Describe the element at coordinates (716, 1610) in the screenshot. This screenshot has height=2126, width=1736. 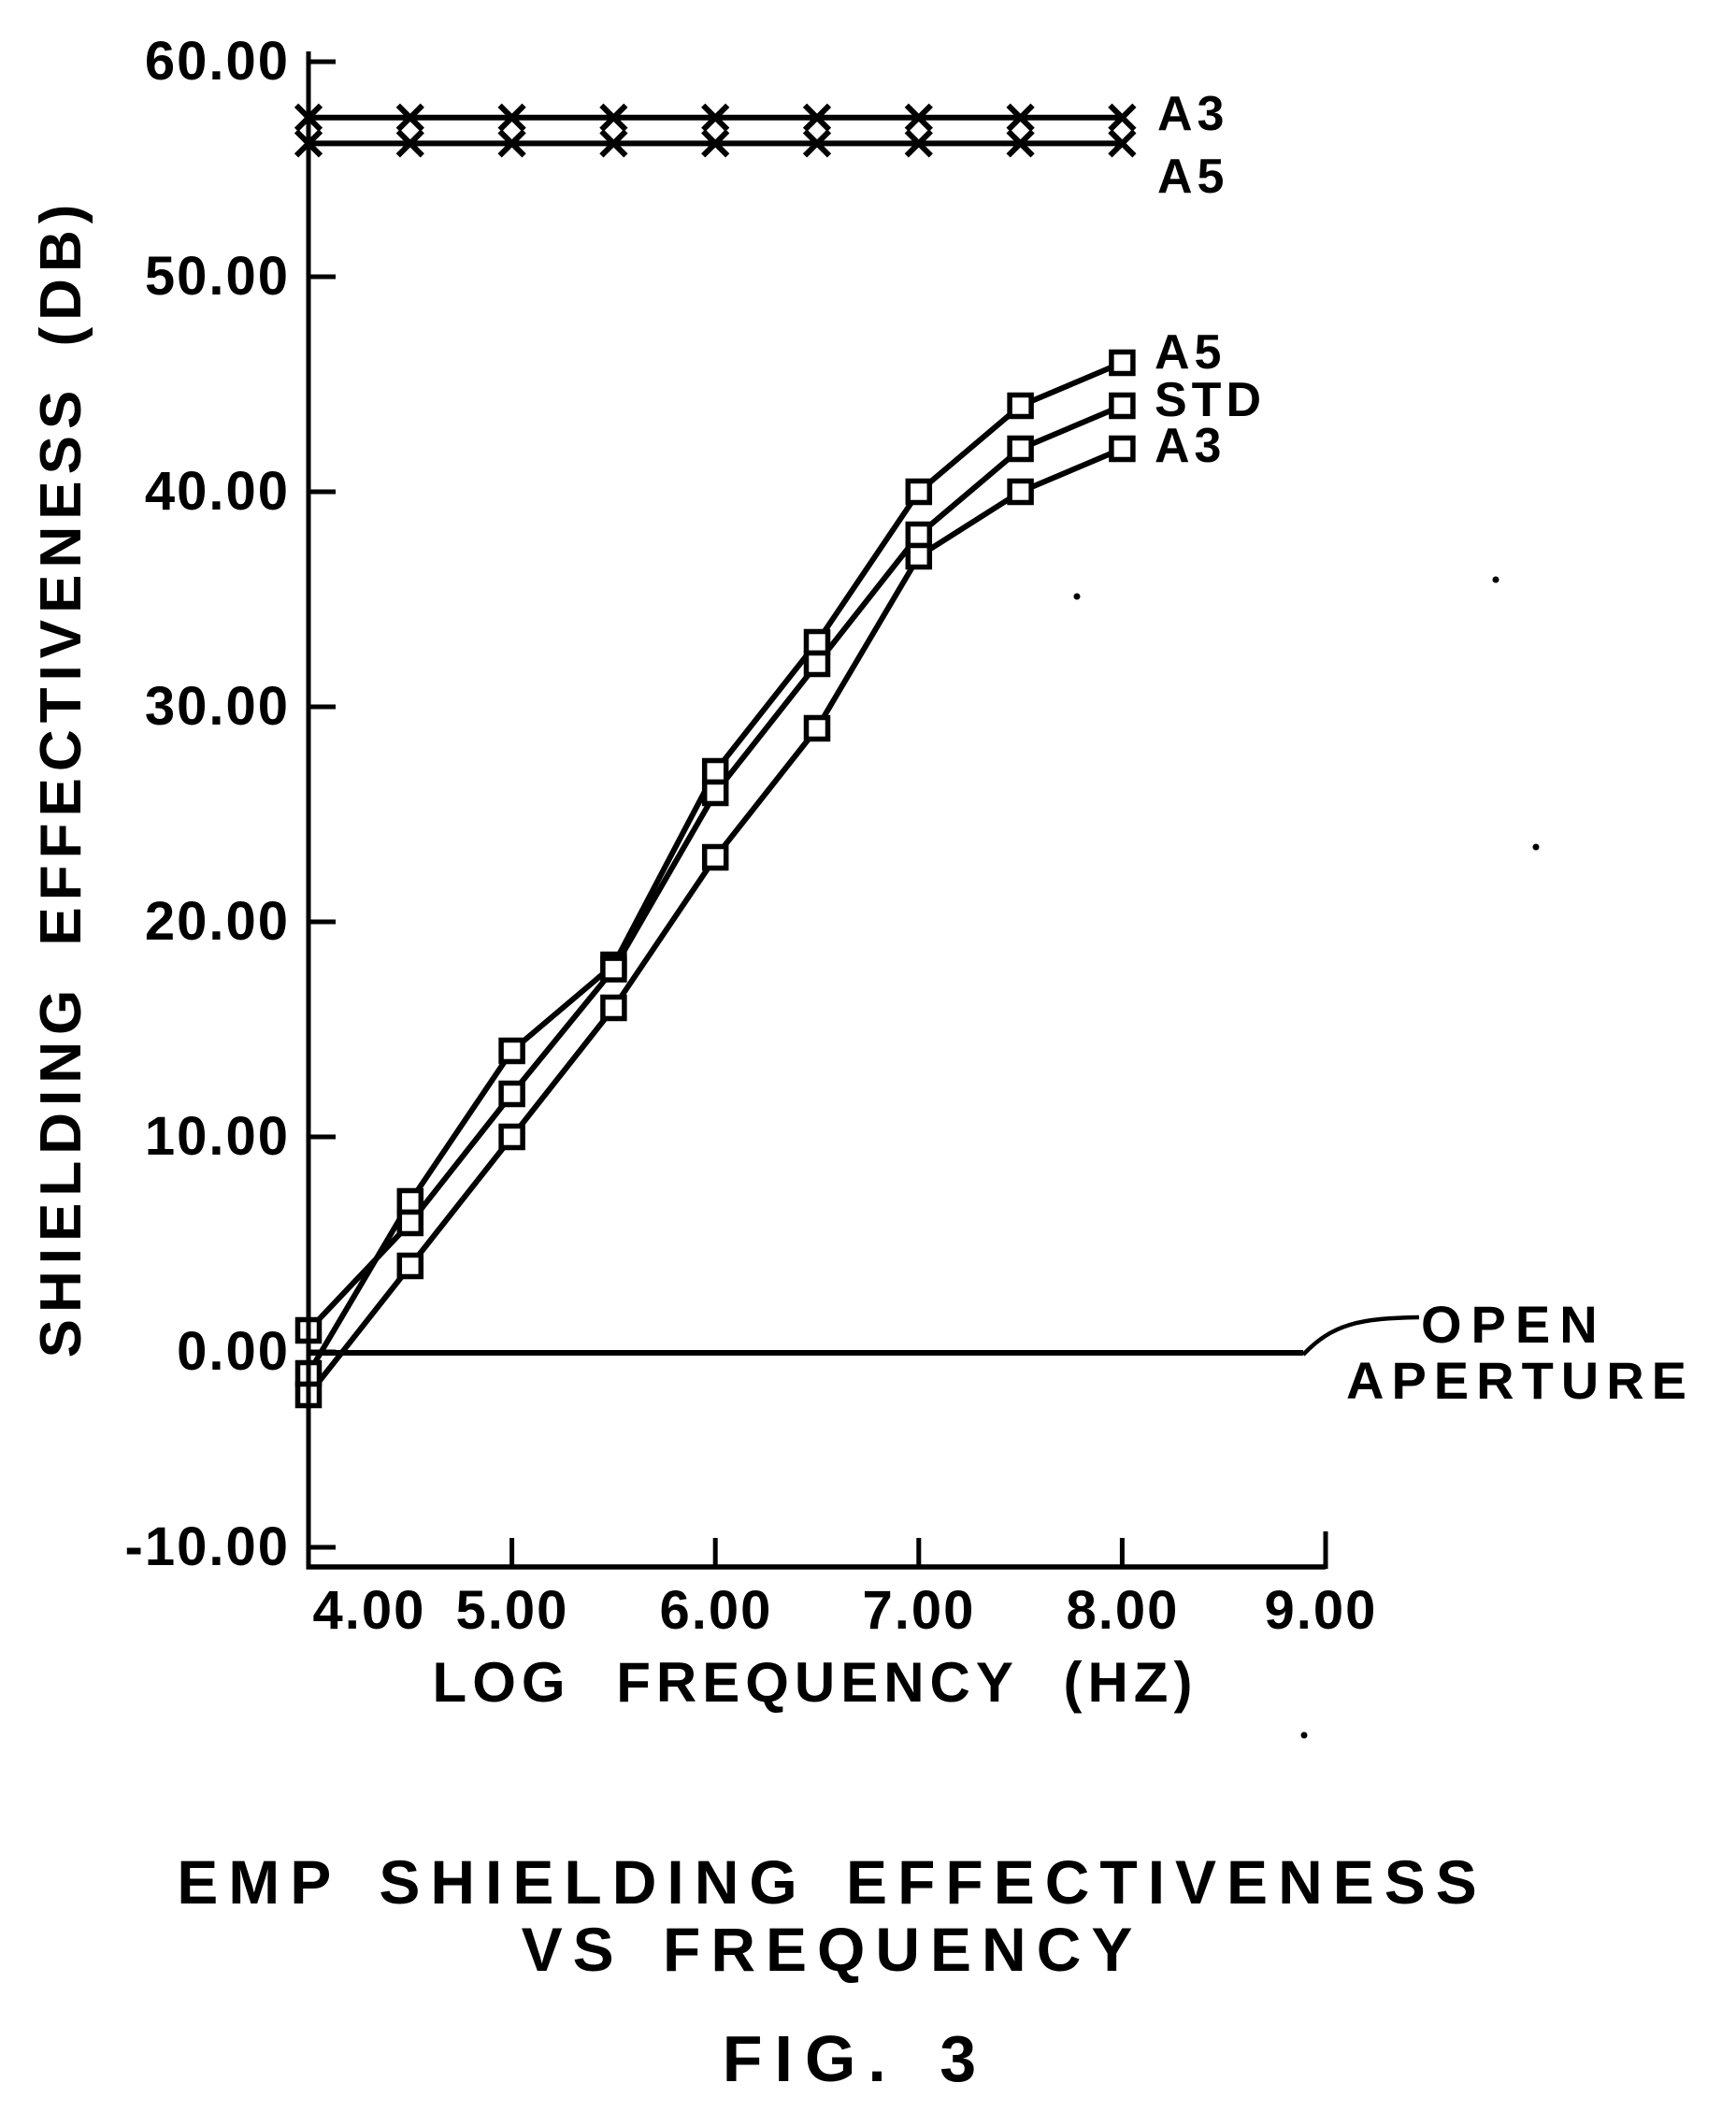
I see `x-tick-label-6: 6.00` at that location.